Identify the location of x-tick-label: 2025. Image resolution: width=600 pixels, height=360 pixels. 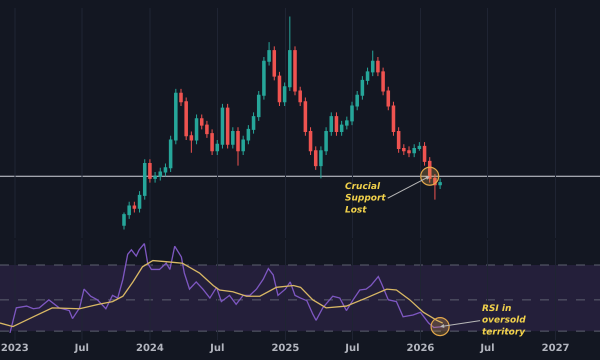
(285, 348).